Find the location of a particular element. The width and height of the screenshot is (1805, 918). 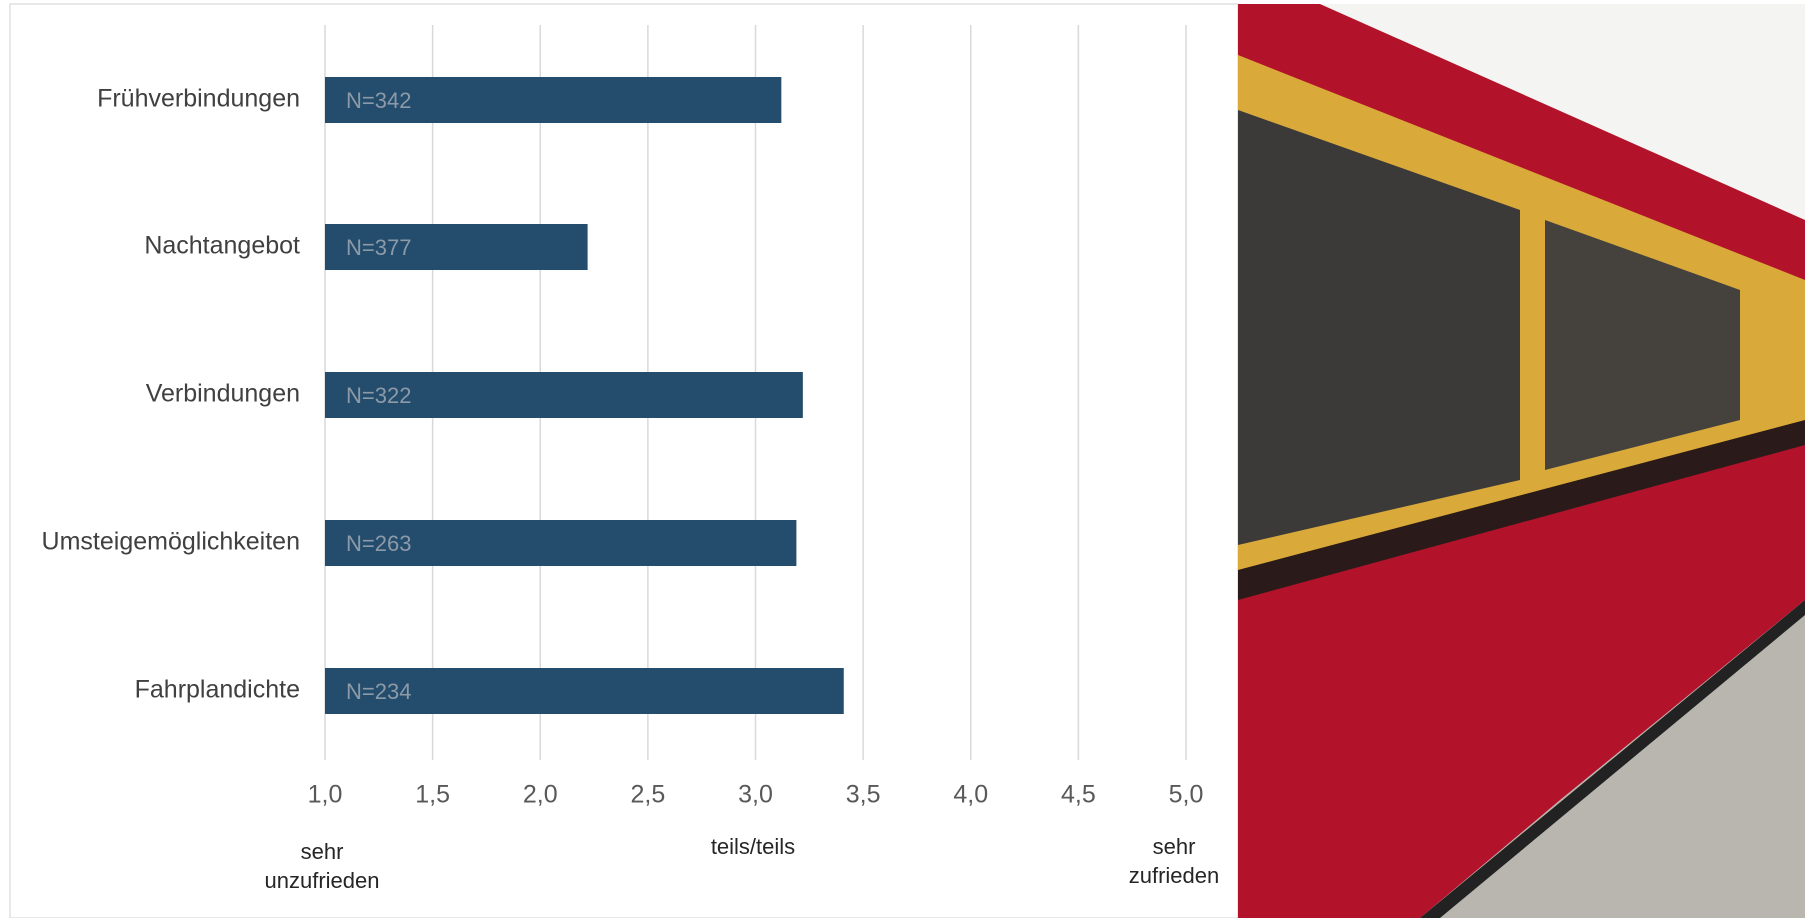

platform is located at coordinates (1521, 749).